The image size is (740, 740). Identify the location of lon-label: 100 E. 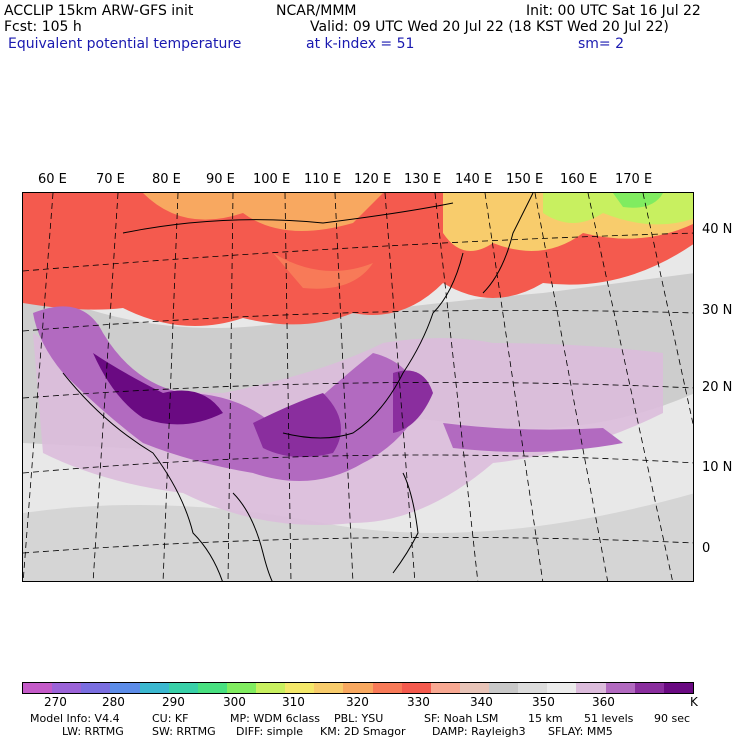
(272, 179).